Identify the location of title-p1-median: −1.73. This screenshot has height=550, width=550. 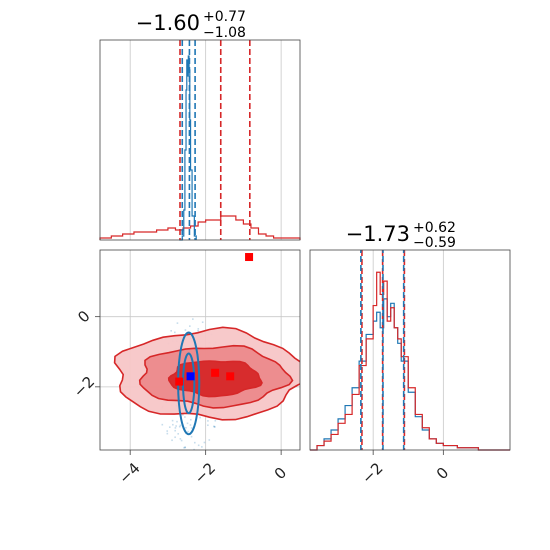
(378, 234).